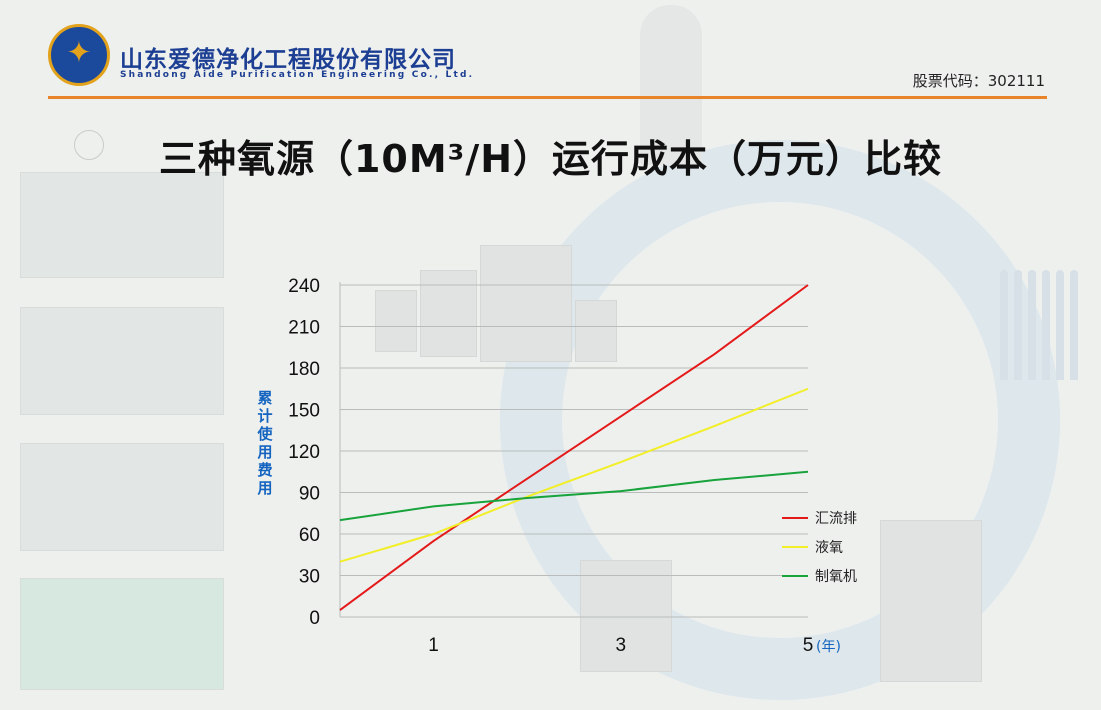  Describe the element at coordinates (1042, 327) in the screenshot. I see `background-cylinders-image` at that location.